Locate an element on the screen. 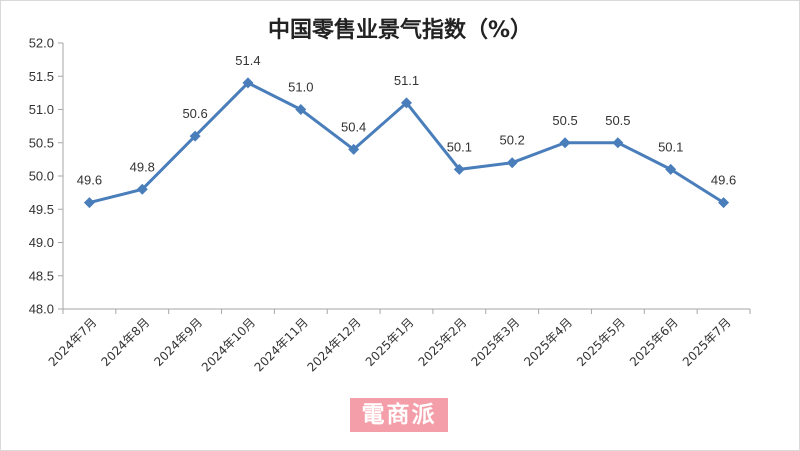  data-label: 51.4 is located at coordinates (247, 60).